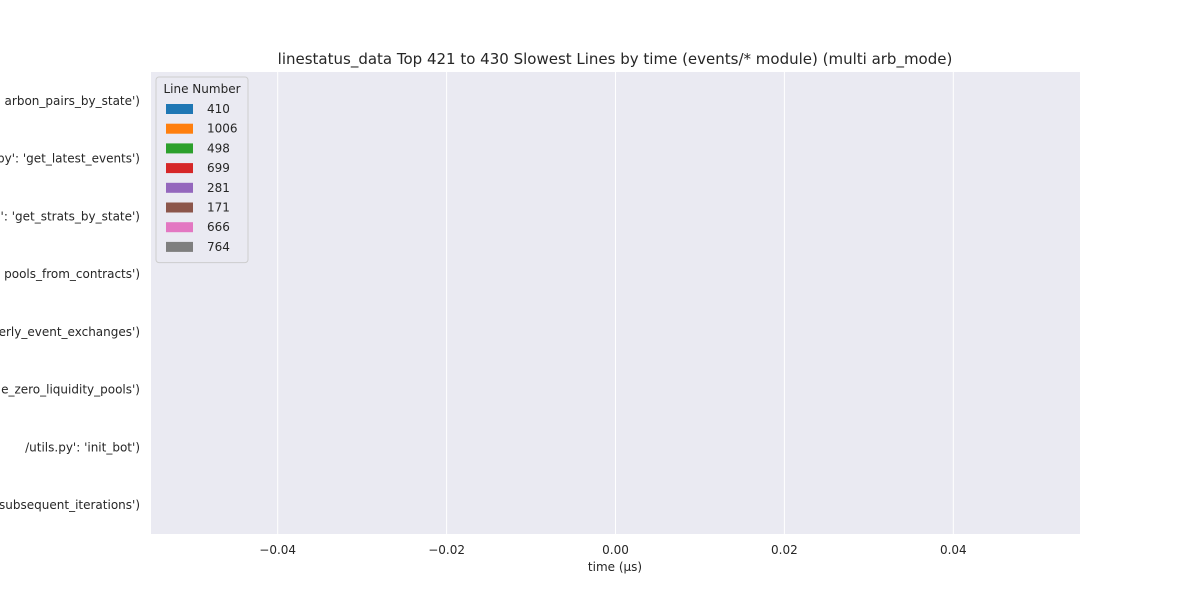 This screenshot has height=600, width=1200. What do you see at coordinates (70, 332) in the screenshot?
I see `y-tick-label: erly_event_exchanges')` at bounding box center [70, 332].